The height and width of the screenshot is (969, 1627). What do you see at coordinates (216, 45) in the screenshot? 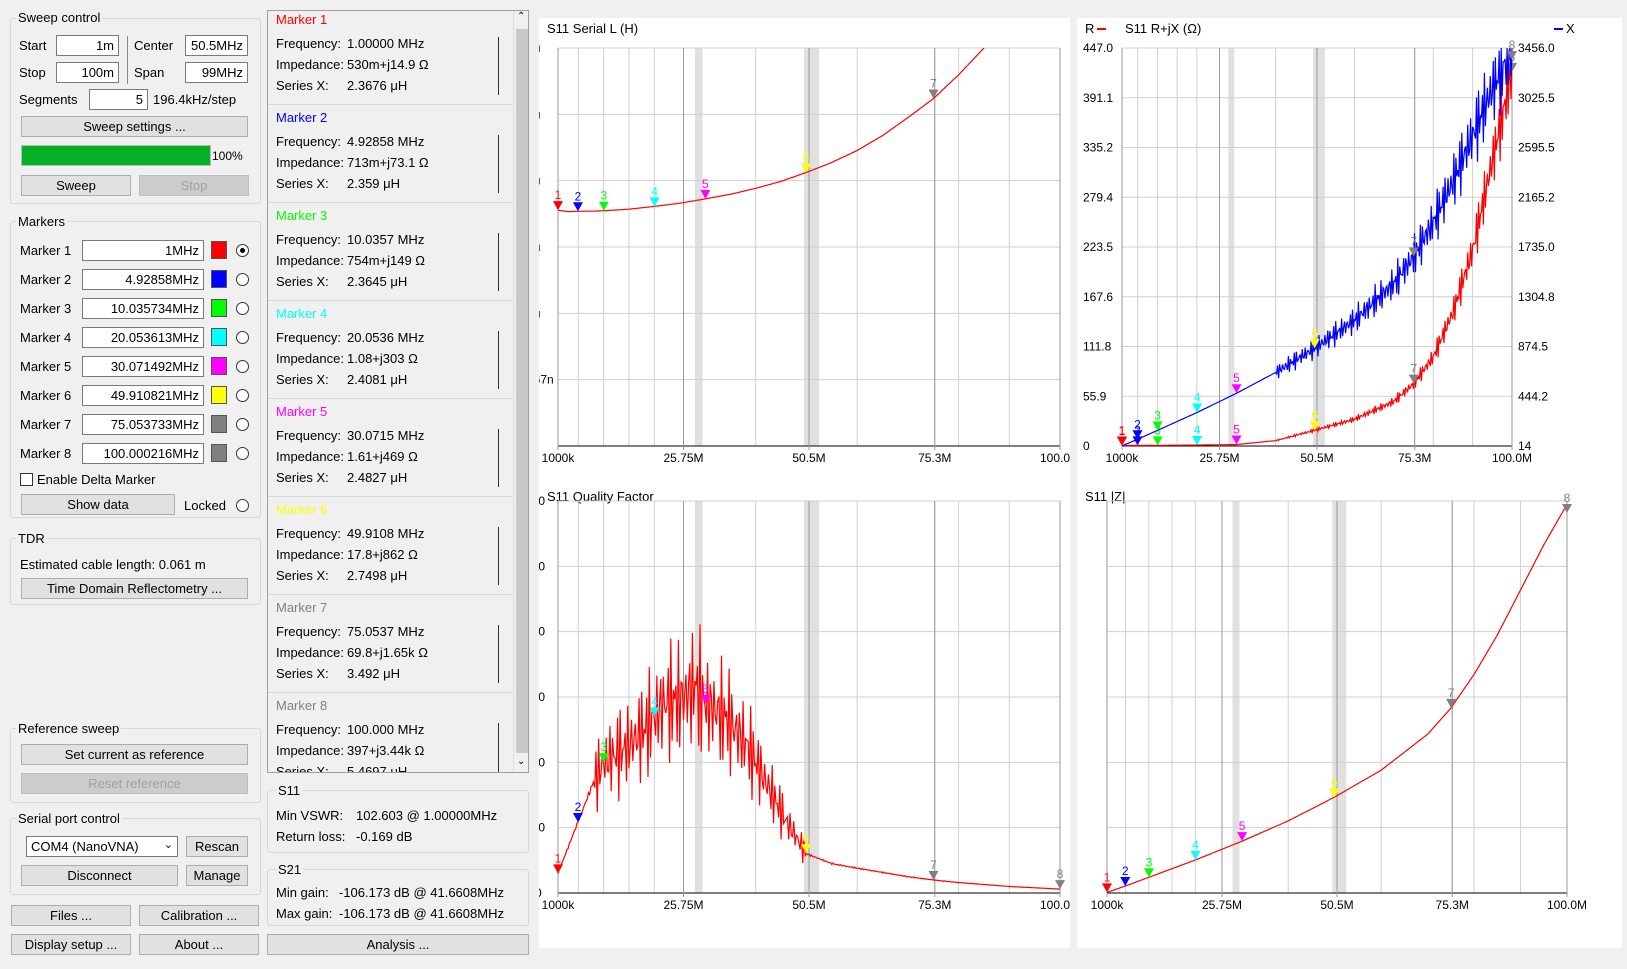
I see `center-input: 50.5MHz` at bounding box center [216, 45].